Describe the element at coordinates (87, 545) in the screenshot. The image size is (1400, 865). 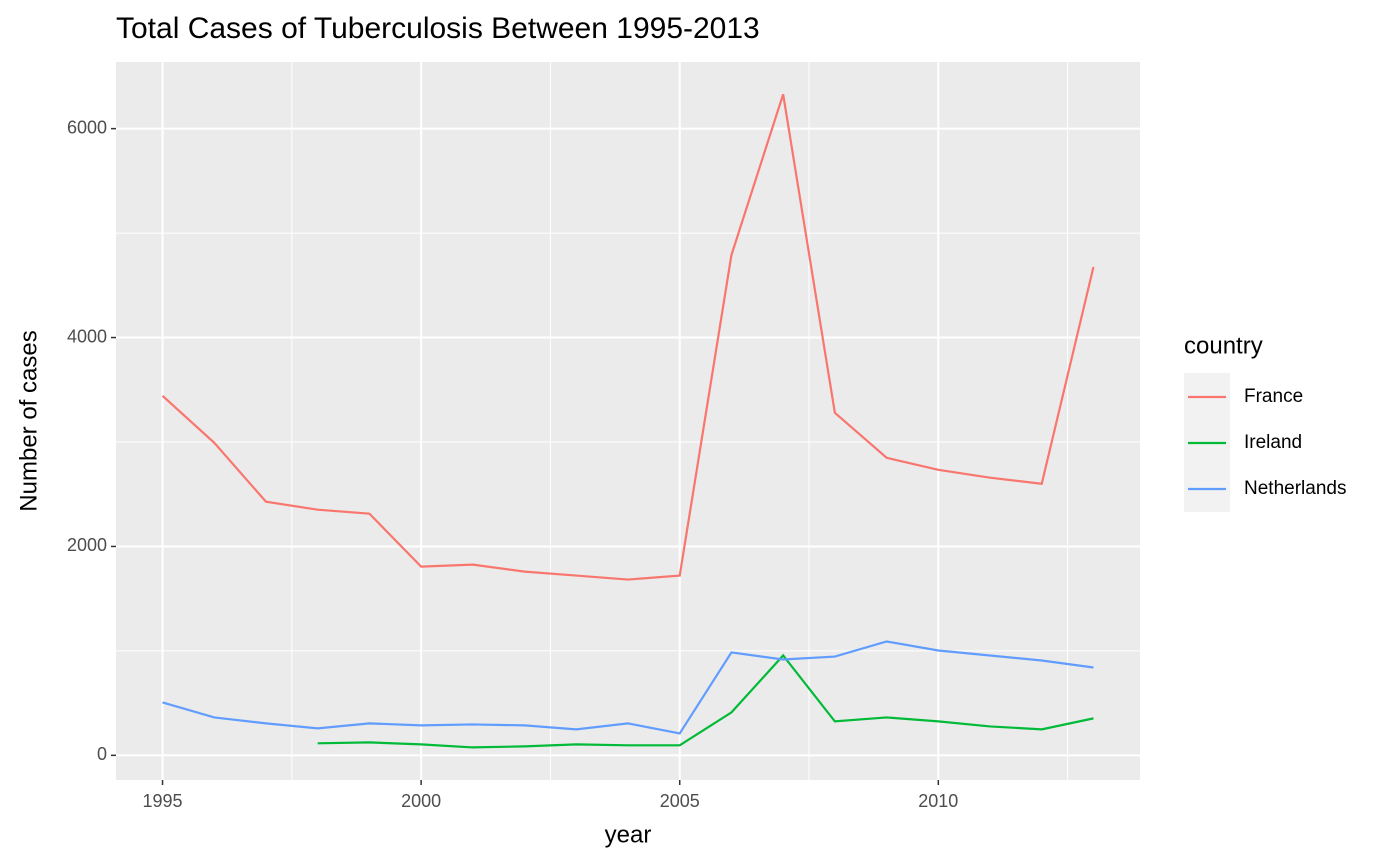
I see `y-tick-label: 2000` at that location.